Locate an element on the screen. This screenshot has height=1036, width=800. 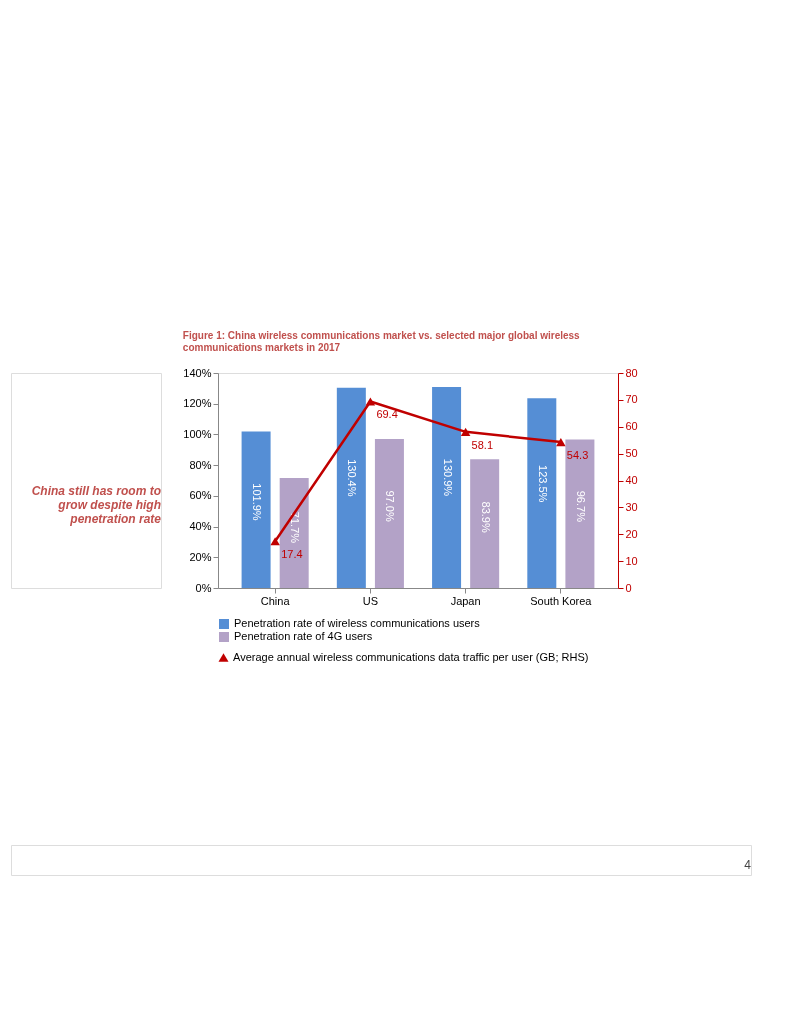
y2-tick-label: 10 is located at coordinates (631, 560).